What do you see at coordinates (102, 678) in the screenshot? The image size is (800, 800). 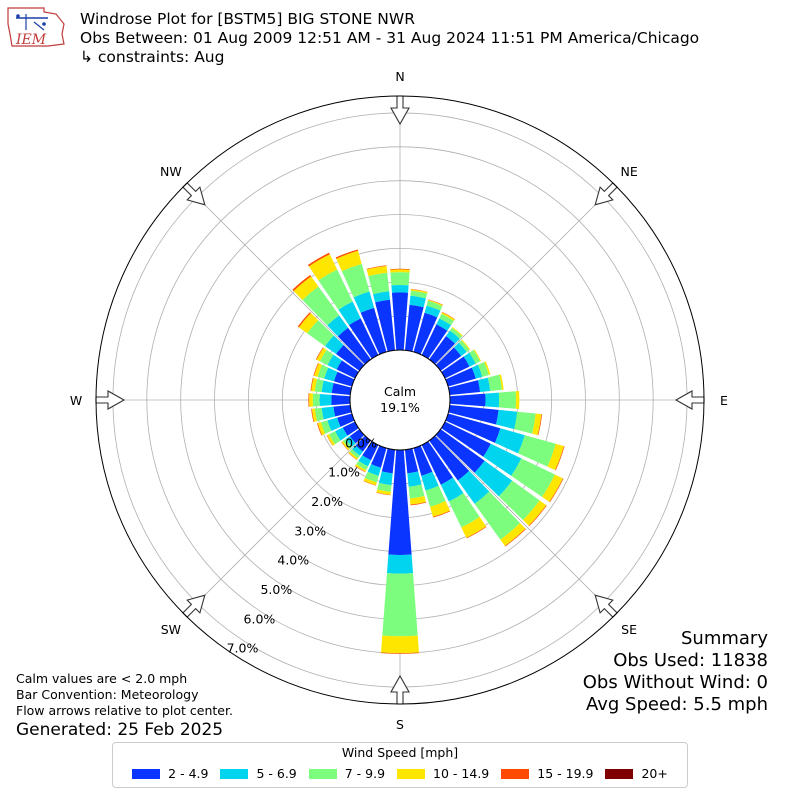 I see `calm-note: Calm values are < 2.0 mph` at bounding box center [102, 678].